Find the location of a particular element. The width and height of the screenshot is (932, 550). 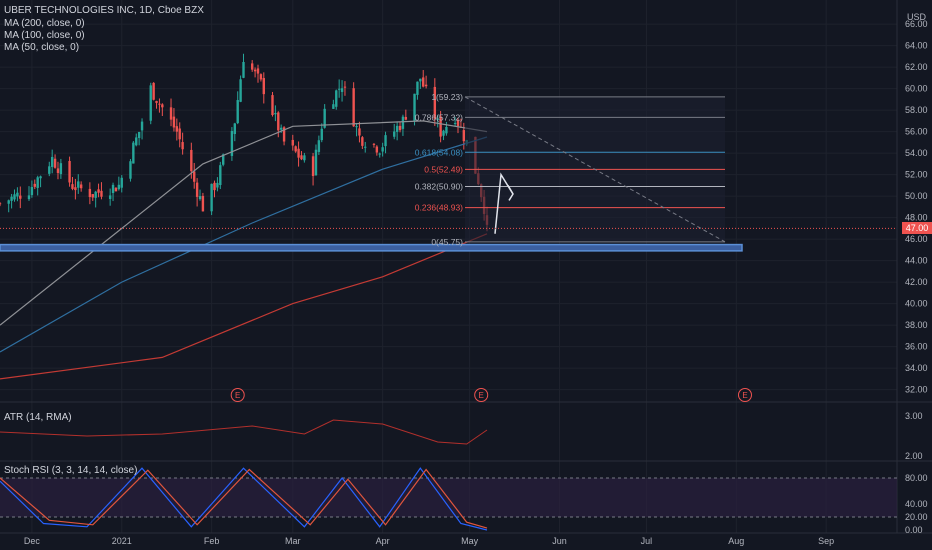

y-tick-label: 46.00 is located at coordinates (916, 239).